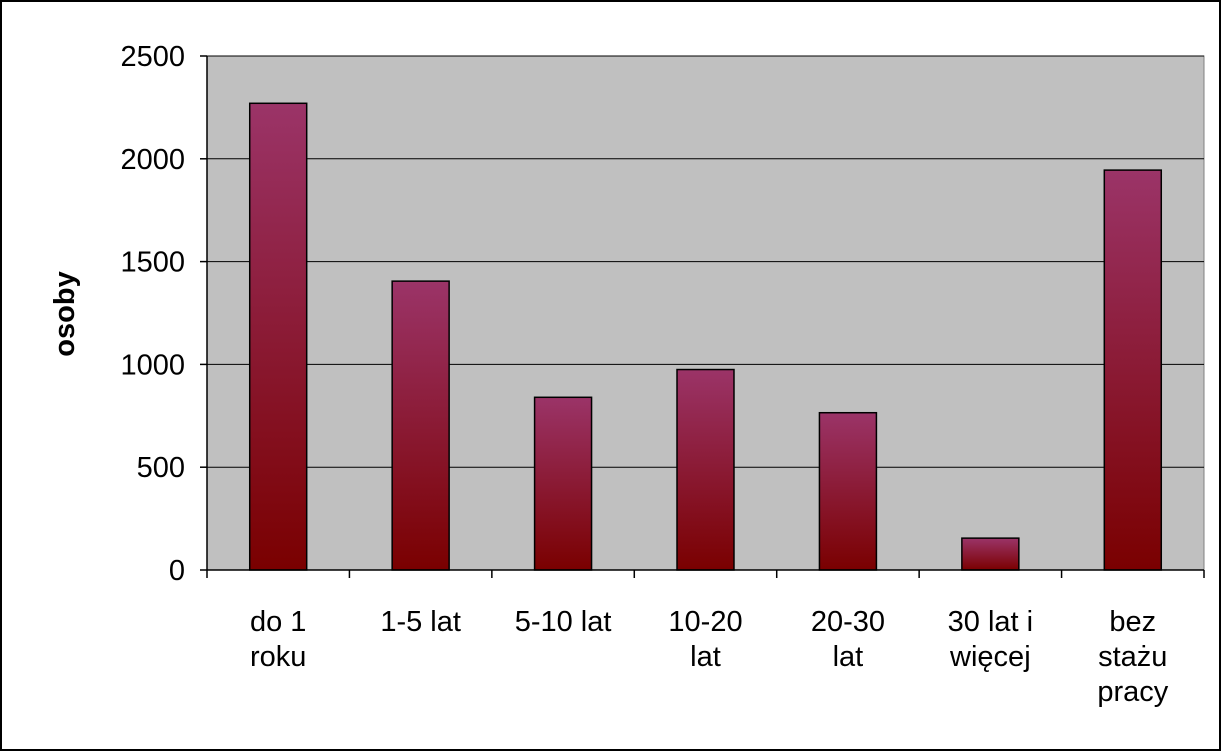  I want to click on x-category-label-line: do 1, so click(278, 622).